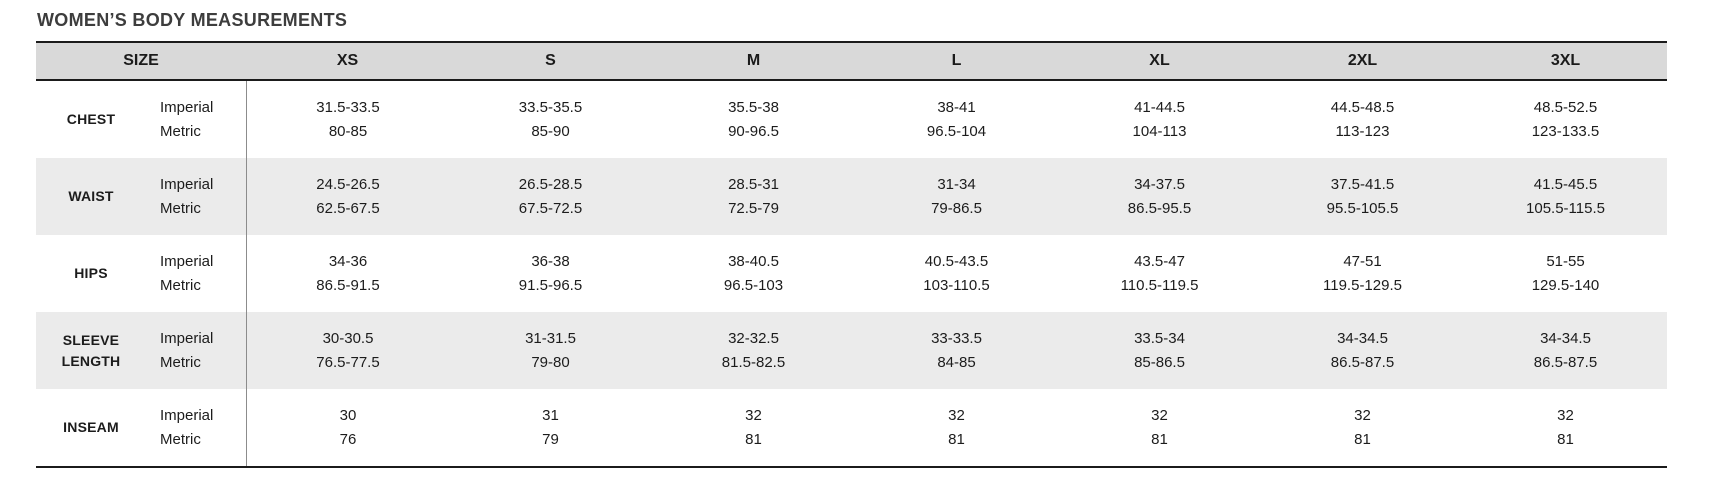 This screenshot has width=1713, height=487. Describe the element at coordinates (753, 350) in the screenshot. I see `cell-sleeve-m: 32-32.5 81.5-82.5` at that location.